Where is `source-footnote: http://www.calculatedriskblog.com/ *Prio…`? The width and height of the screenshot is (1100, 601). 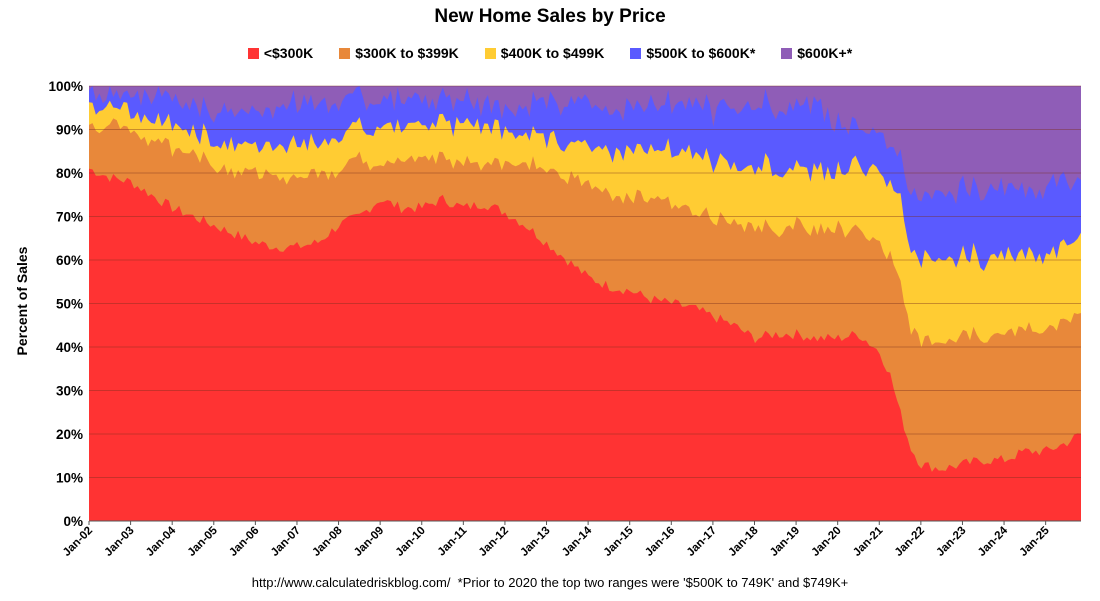 source-footnote: http://www.calculatedriskblog.com/ *Prio… is located at coordinates (550, 582).